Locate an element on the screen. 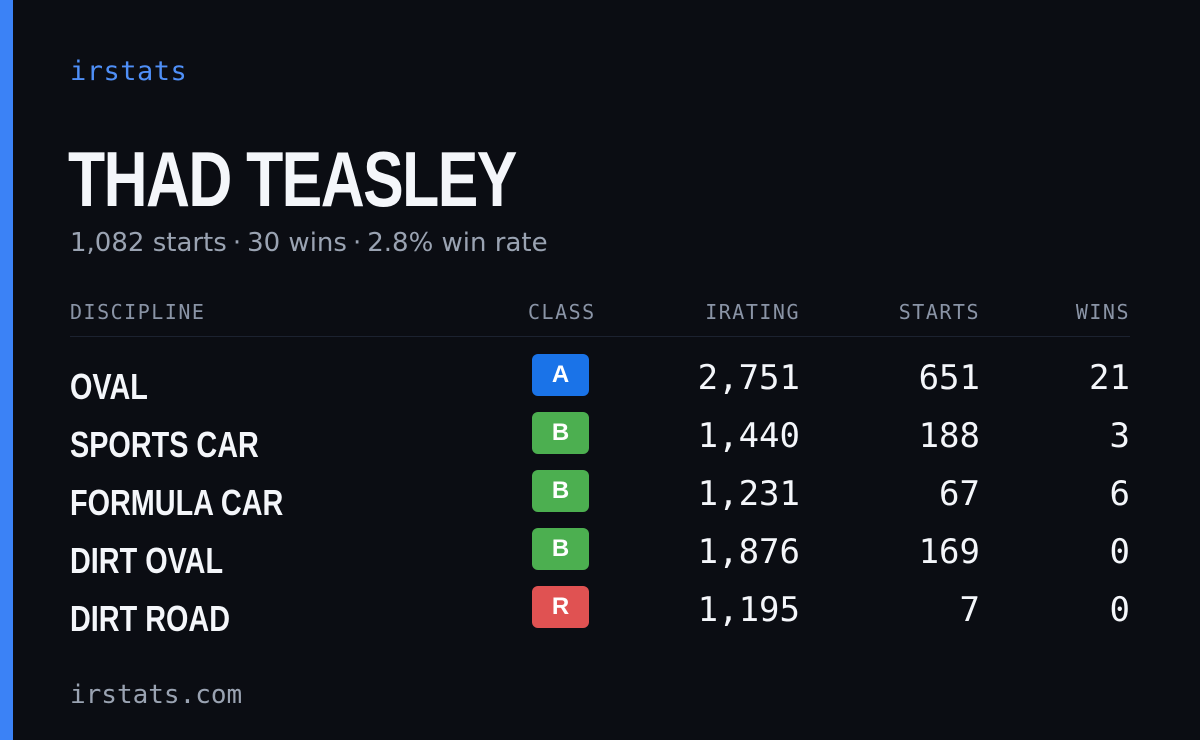 This screenshot has width=1200, height=740. summary-wins: 30 wins is located at coordinates (297, 243).